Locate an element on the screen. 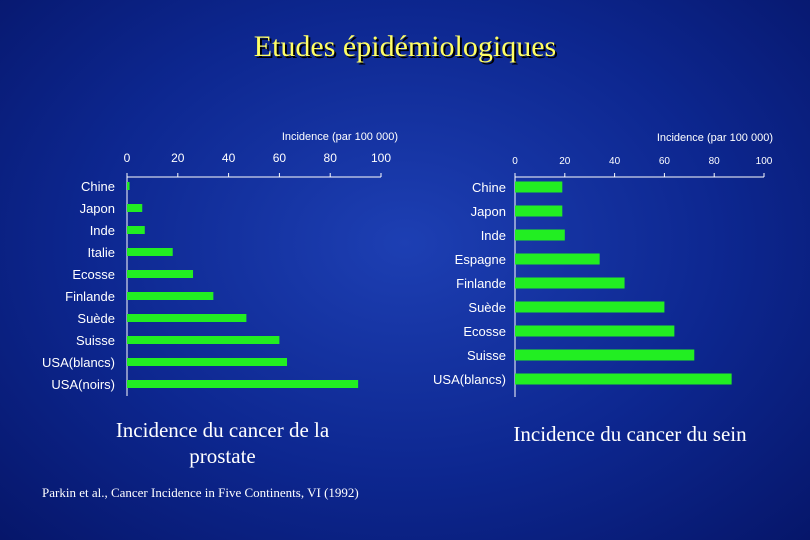 Image resolution: width=810 pixels, height=540 pixels. prostate-tick-label-40: 40 is located at coordinates (229, 158).